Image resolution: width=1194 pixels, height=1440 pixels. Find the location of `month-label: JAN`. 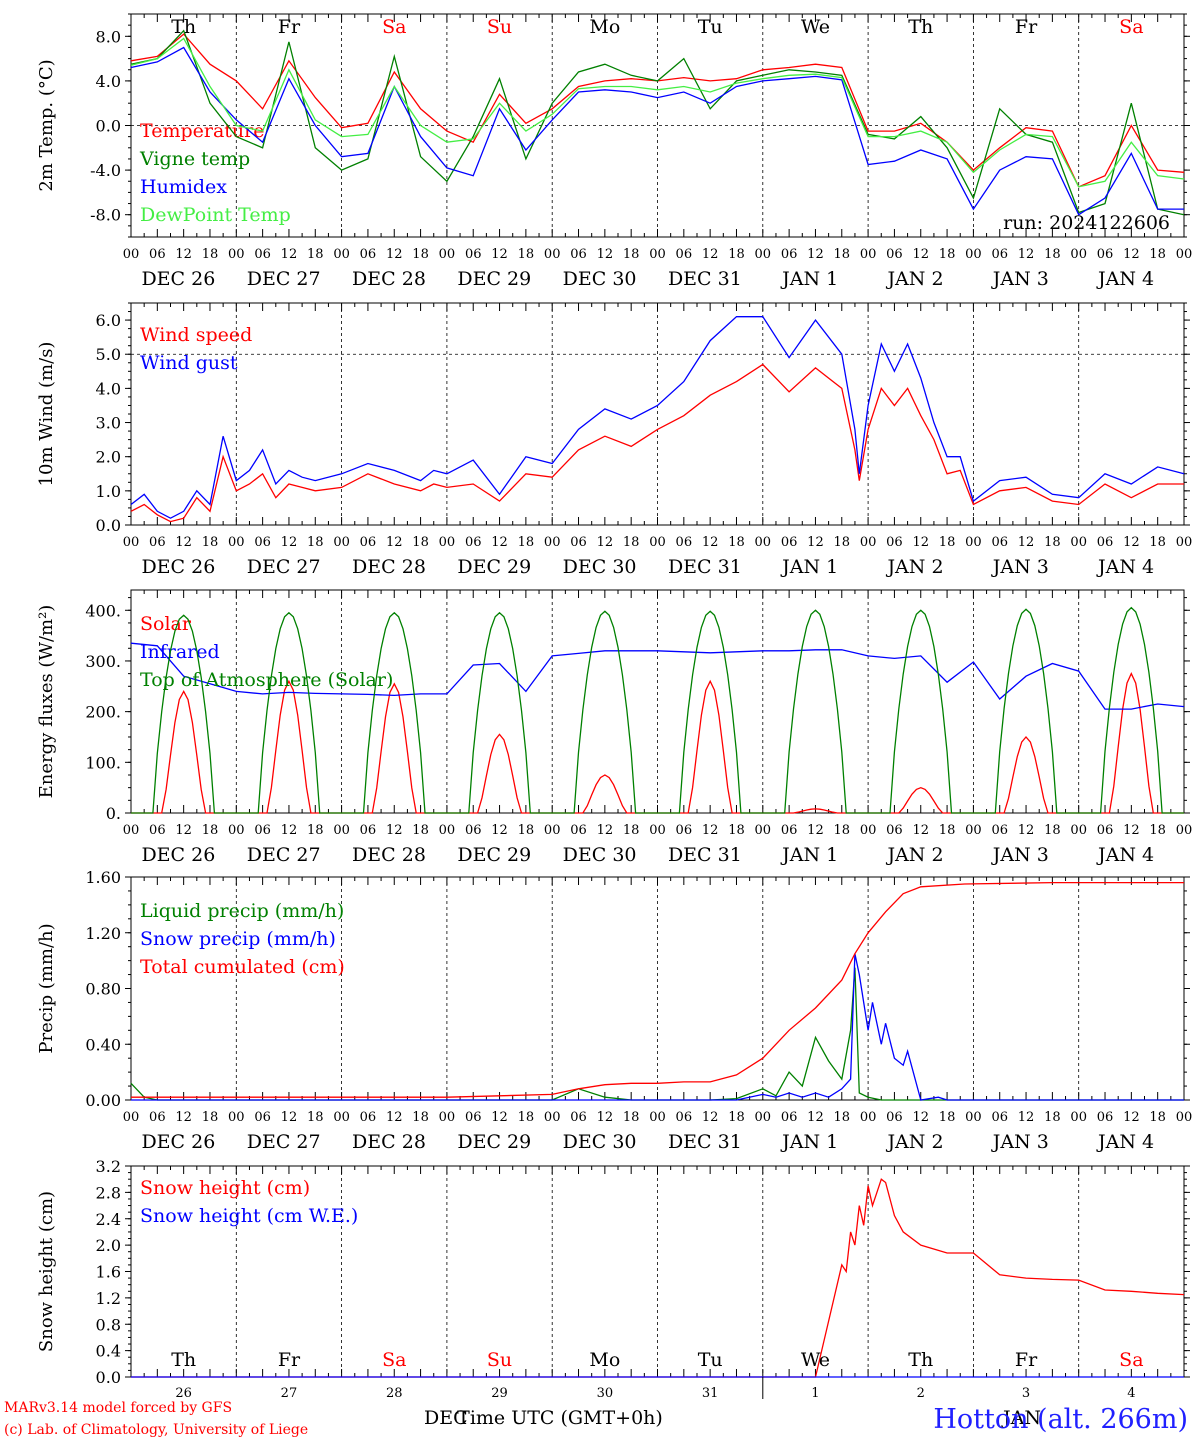

month-label: JAN is located at coordinates (1021, 1418).